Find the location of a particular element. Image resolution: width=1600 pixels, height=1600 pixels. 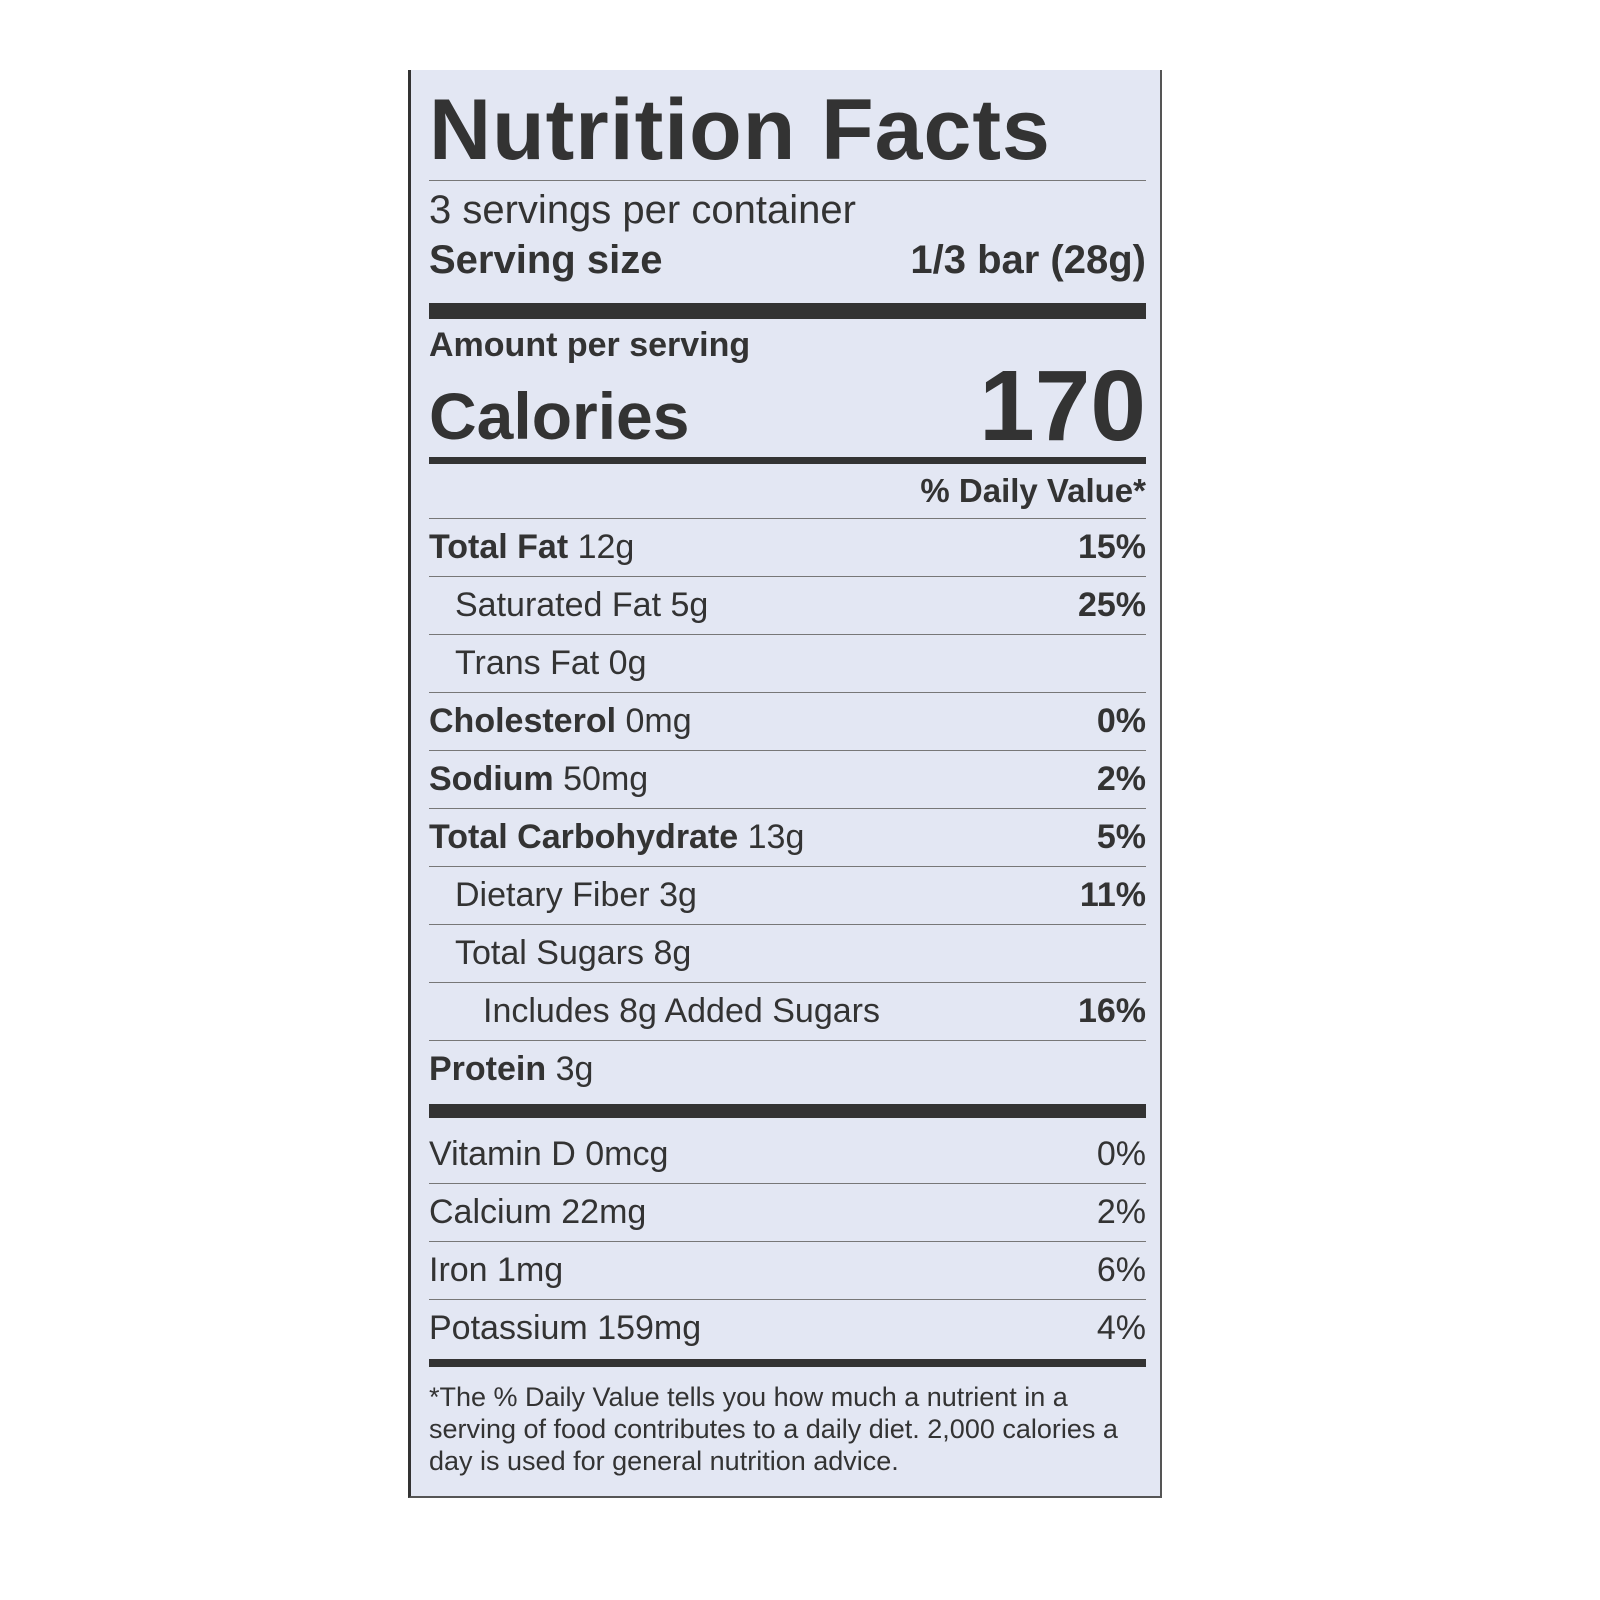

vitamin-name: Calcium 22mg is located at coordinates (537, 1212).